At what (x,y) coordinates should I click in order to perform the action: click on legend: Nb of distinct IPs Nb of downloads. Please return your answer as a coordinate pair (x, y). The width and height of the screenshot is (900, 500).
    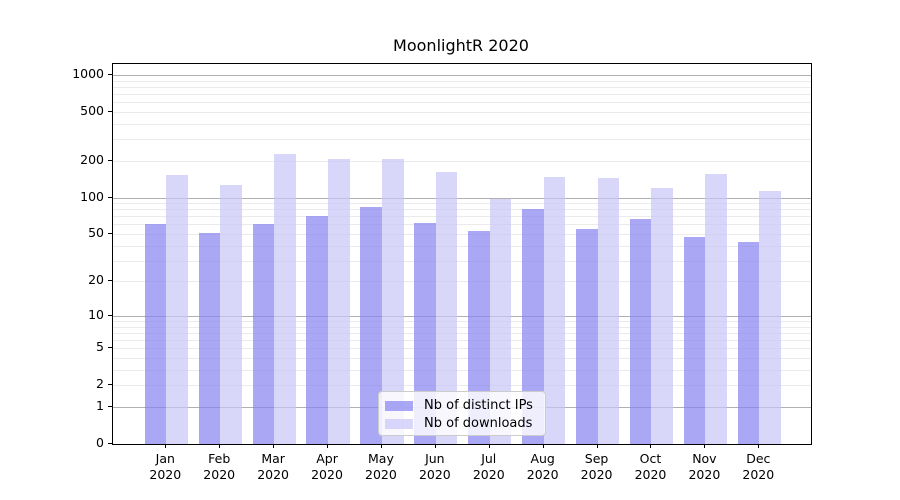
    Looking at the image, I should click on (462, 413).